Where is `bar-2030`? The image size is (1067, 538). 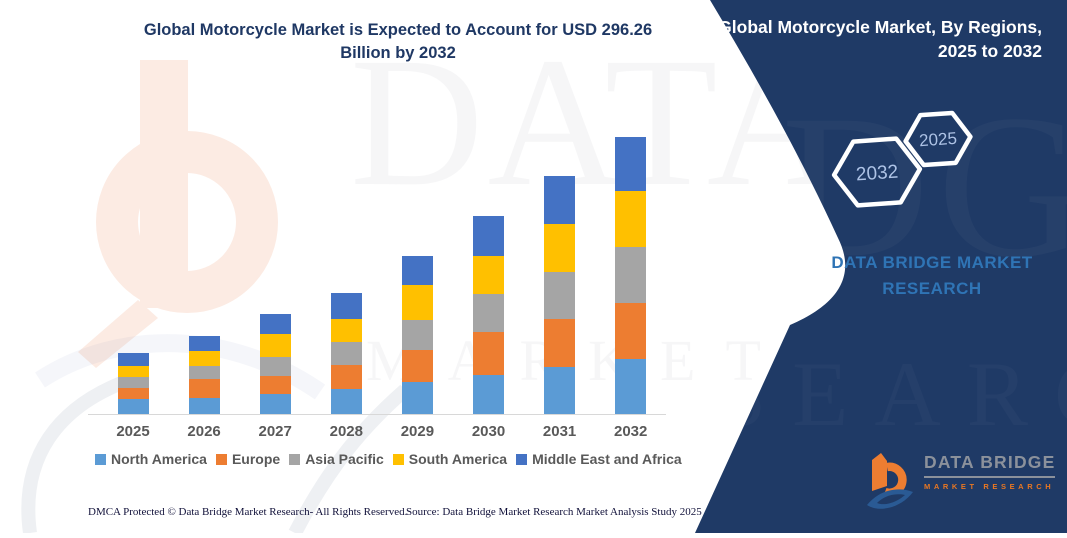 bar-2030 is located at coordinates (488, 315).